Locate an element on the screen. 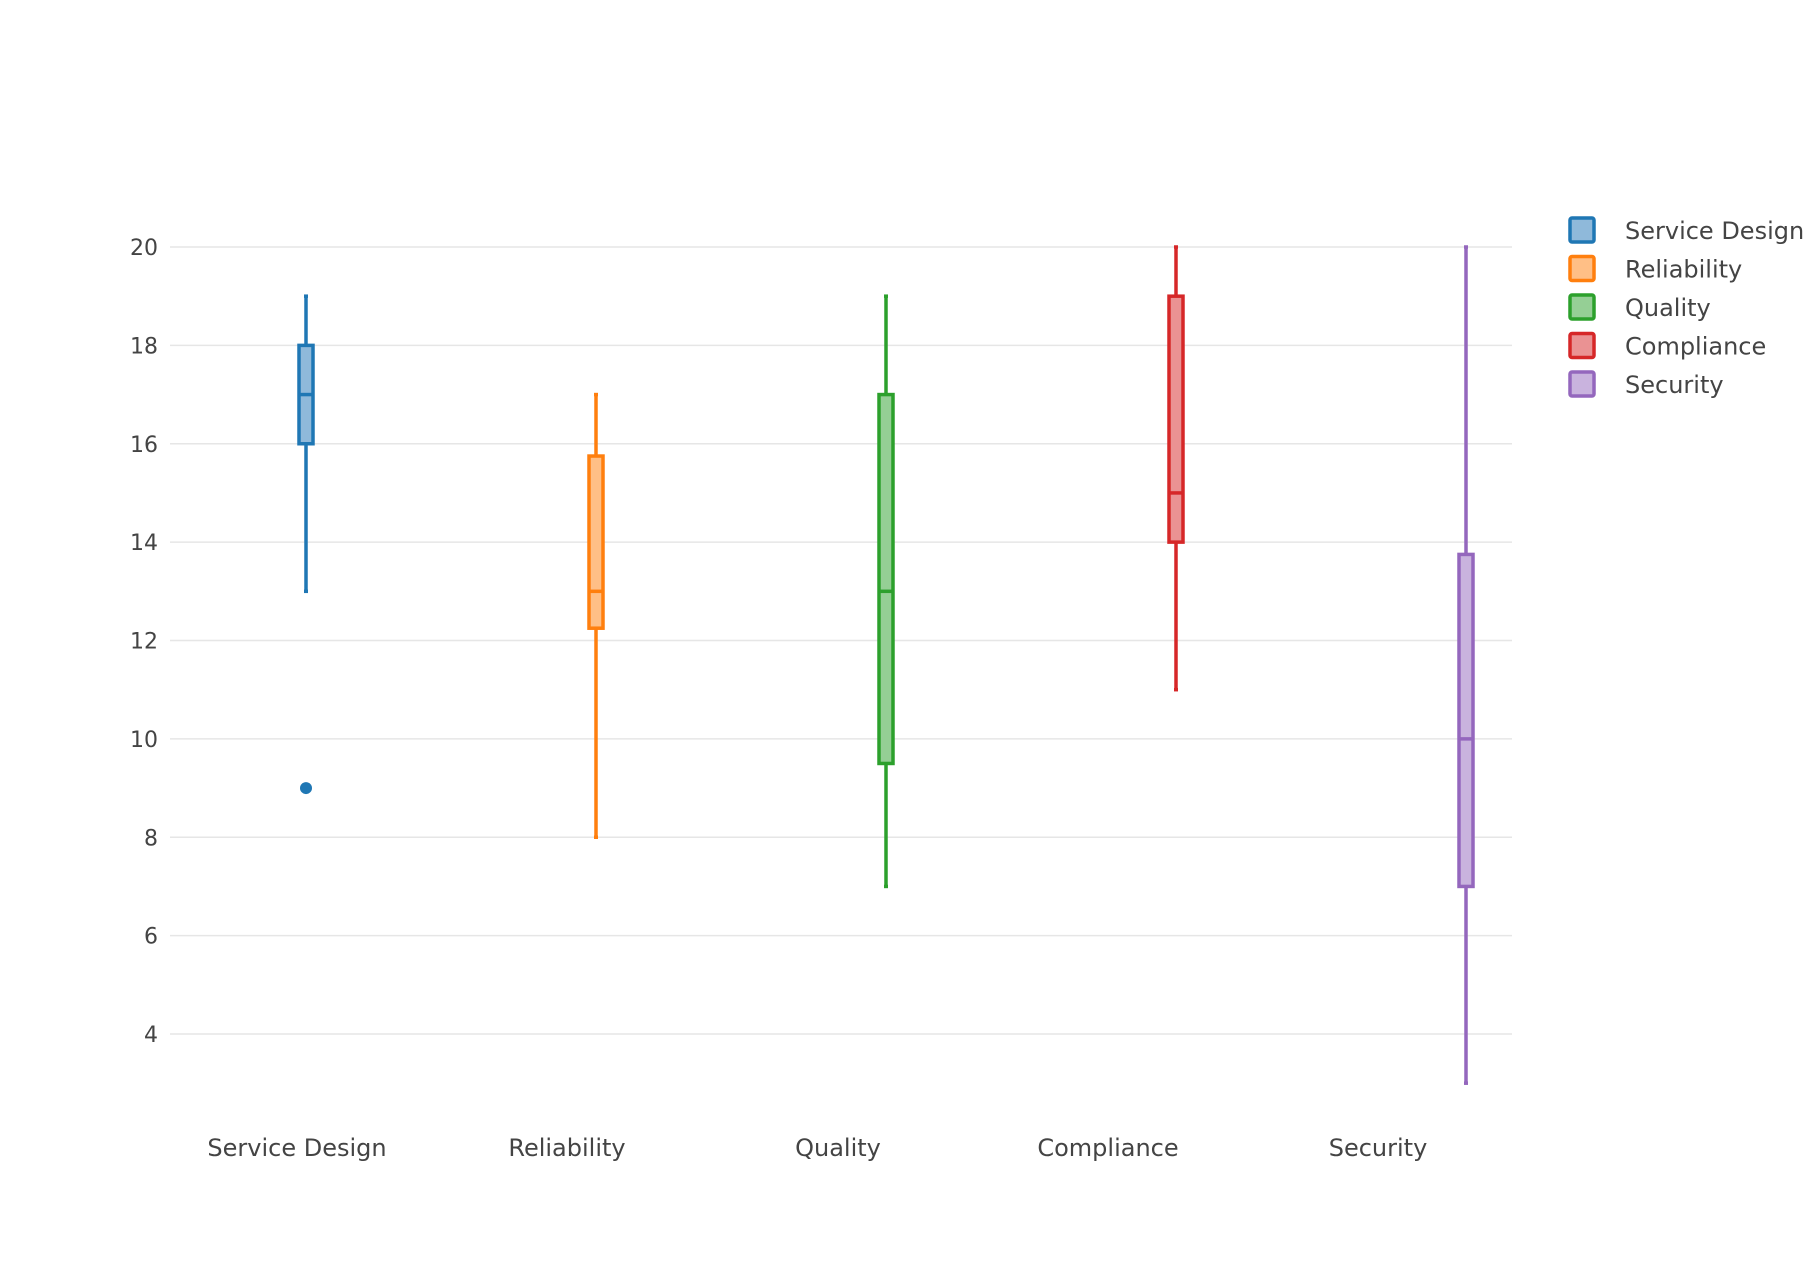 The width and height of the screenshot is (1810, 1288). iqr-box-quality is located at coordinates (886, 579).